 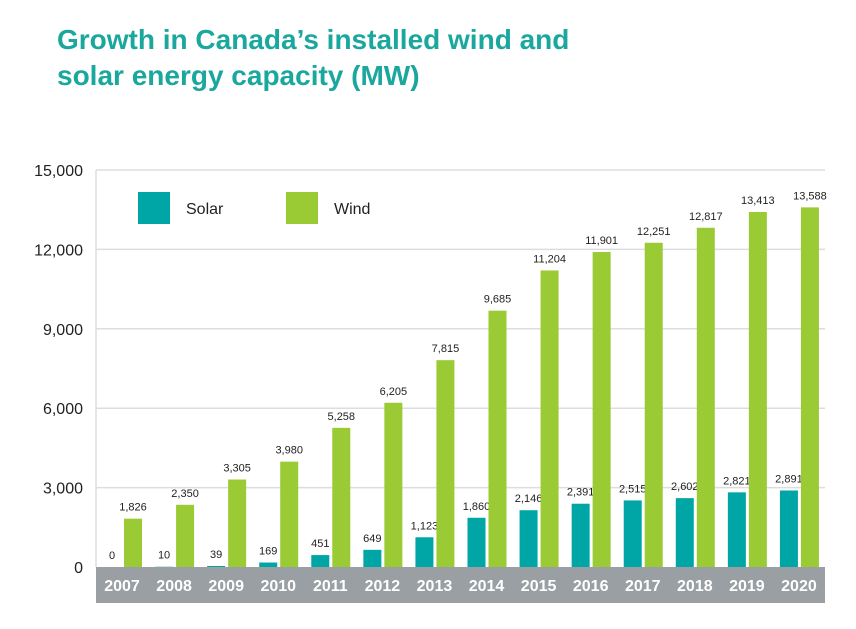 I want to click on x-tick-label: 2008, so click(x=174, y=586).